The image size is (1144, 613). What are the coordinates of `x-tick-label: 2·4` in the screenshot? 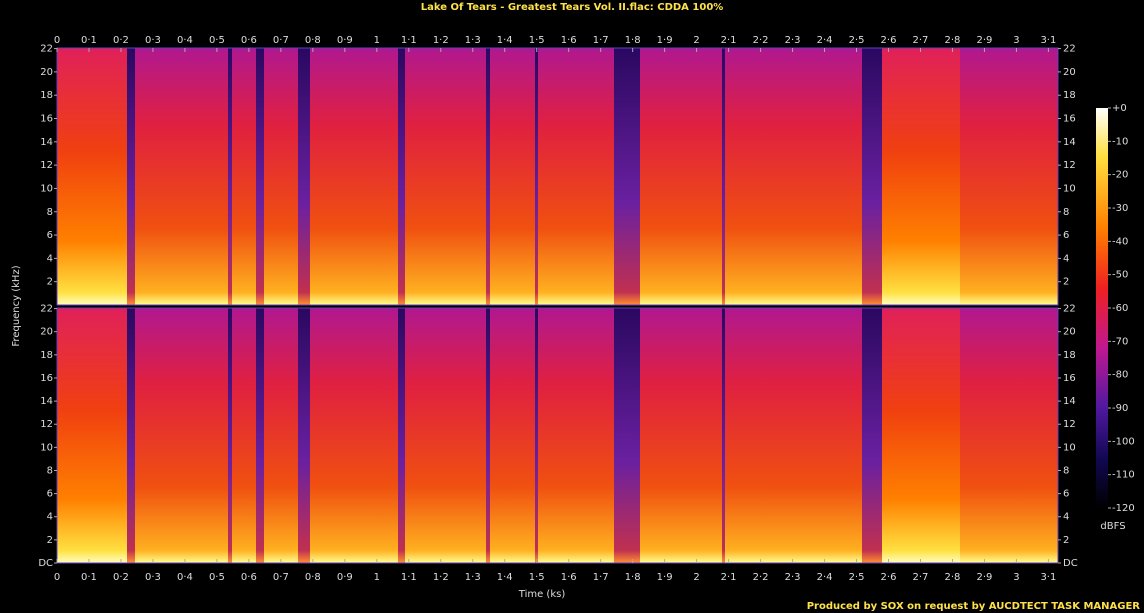 It's located at (825, 577).